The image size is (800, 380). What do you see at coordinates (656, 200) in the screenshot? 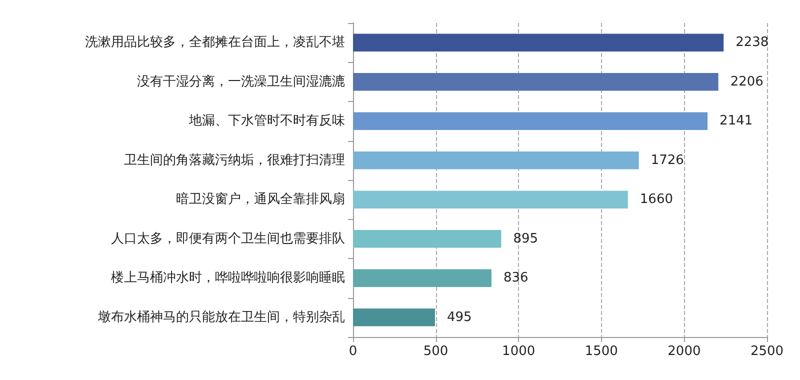
I see `data-label: 1660` at bounding box center [656, 200].